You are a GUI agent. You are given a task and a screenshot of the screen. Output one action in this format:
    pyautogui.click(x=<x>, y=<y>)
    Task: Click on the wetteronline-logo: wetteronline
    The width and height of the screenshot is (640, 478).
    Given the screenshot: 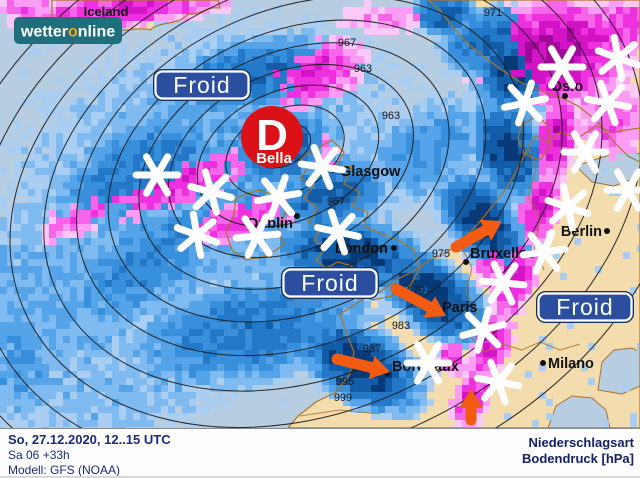 What is the action you would take?
    pyautogui.click(x=68, y=30)
    